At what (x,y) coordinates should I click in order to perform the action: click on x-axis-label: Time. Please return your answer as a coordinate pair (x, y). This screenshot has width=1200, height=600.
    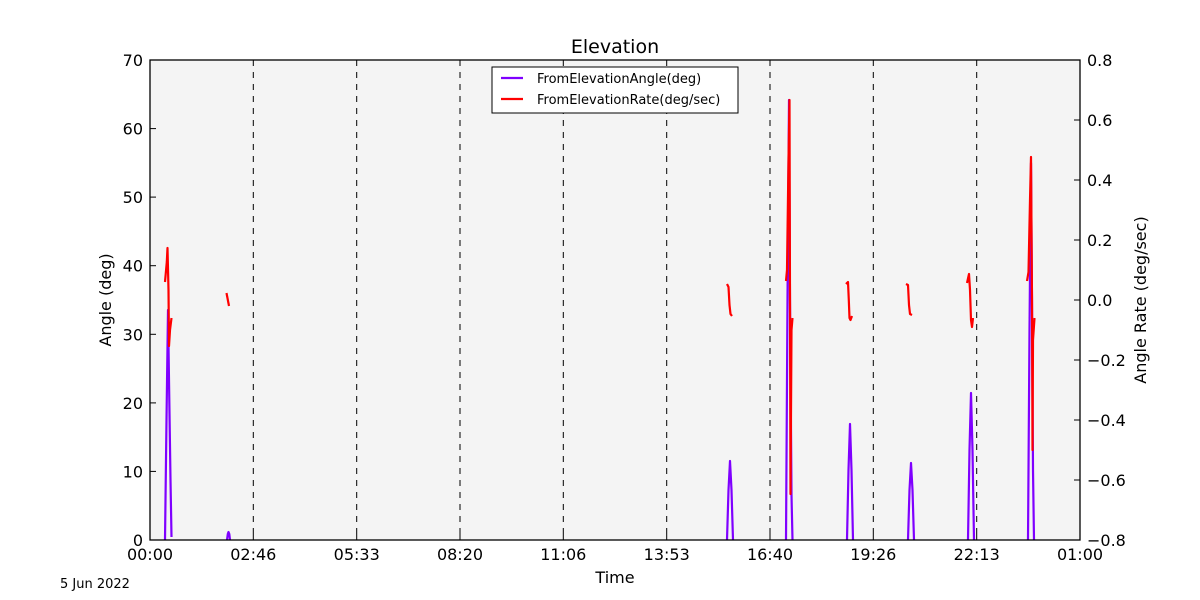
    Looking at the image, I should click on (614, 577).